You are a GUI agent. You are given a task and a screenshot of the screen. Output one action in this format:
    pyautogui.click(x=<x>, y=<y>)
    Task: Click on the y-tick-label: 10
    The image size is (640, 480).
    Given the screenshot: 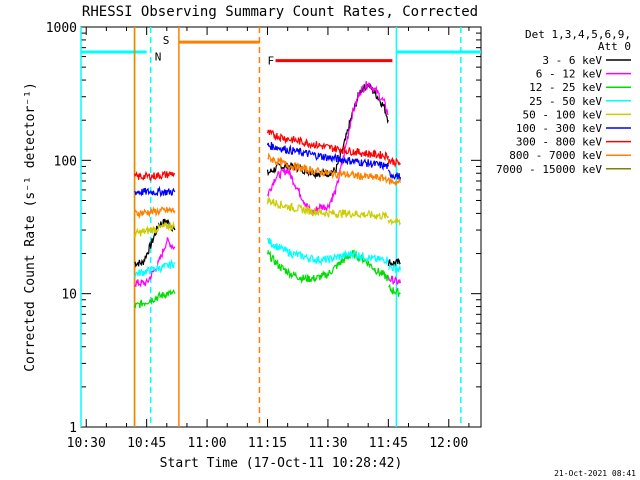 What is the action you would take?
    pyautogui.click(x=69, y=295)
    